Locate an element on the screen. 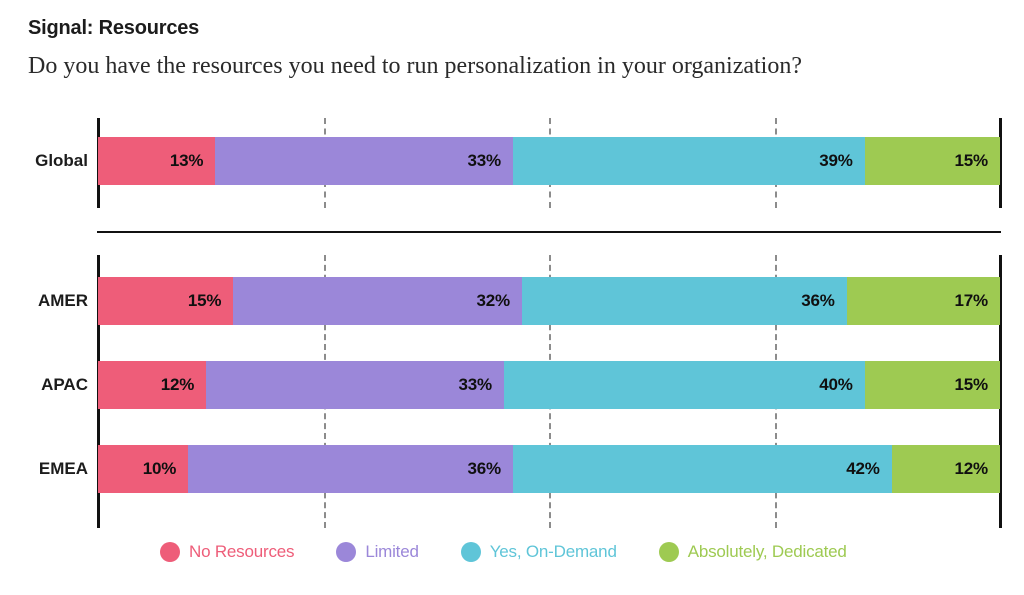 This screenshot has height=595, width=1024. bar-row-apac: APAC 12% 33% 40% 15% is located at coordinates (512, 385).